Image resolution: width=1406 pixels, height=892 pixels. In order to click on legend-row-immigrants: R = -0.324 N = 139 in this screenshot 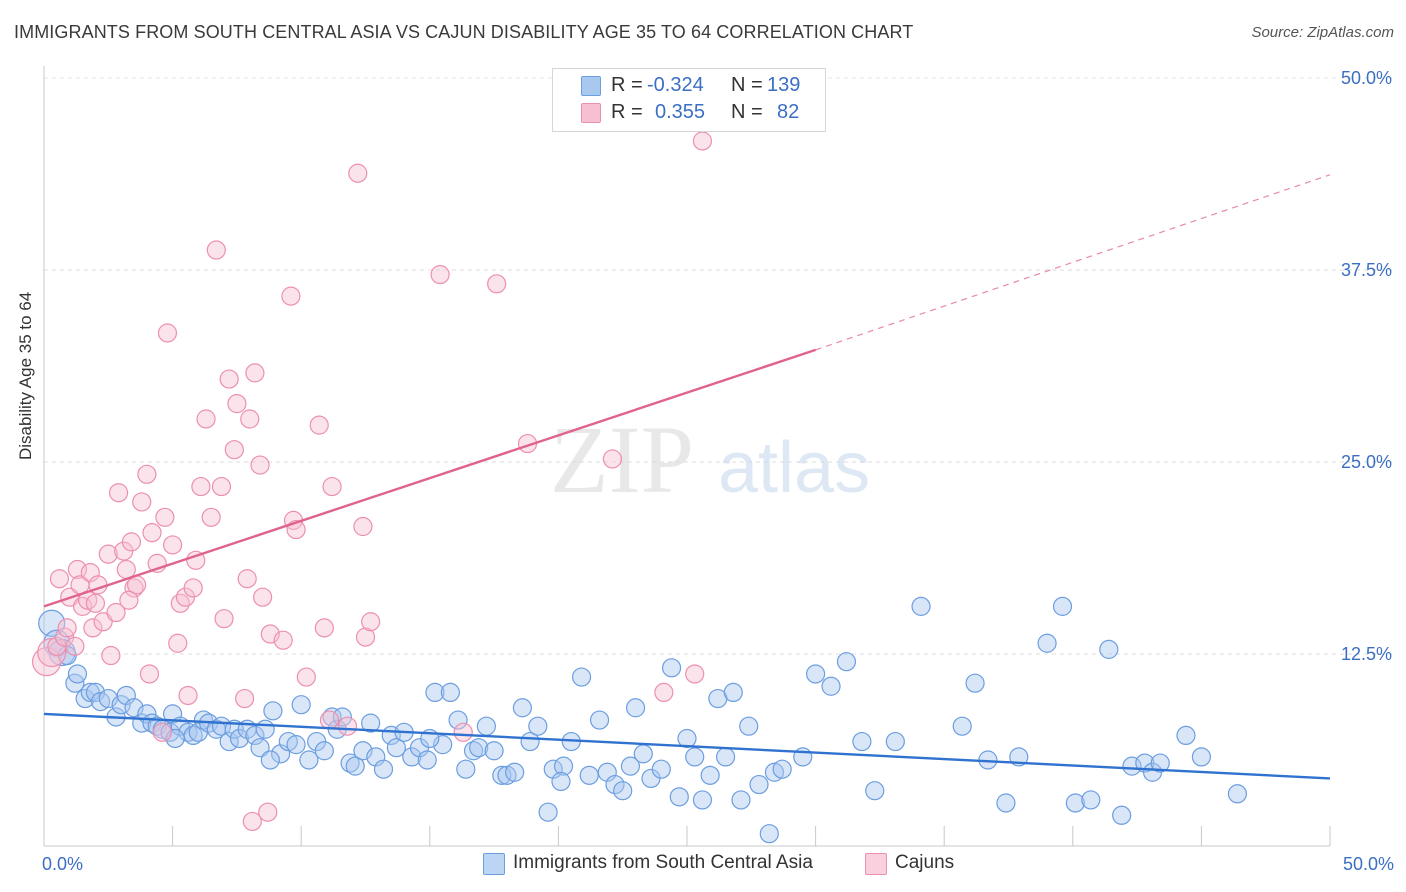, I will do `click(689, 86)`.